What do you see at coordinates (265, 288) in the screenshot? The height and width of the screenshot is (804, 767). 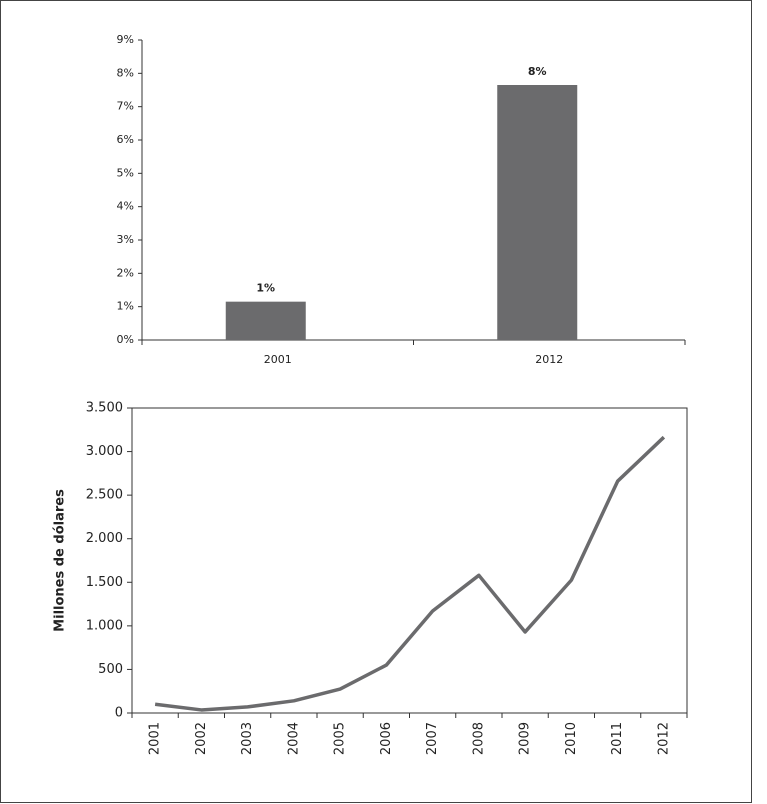 I see `value-label: 1%` at bounding box center [265, 288].